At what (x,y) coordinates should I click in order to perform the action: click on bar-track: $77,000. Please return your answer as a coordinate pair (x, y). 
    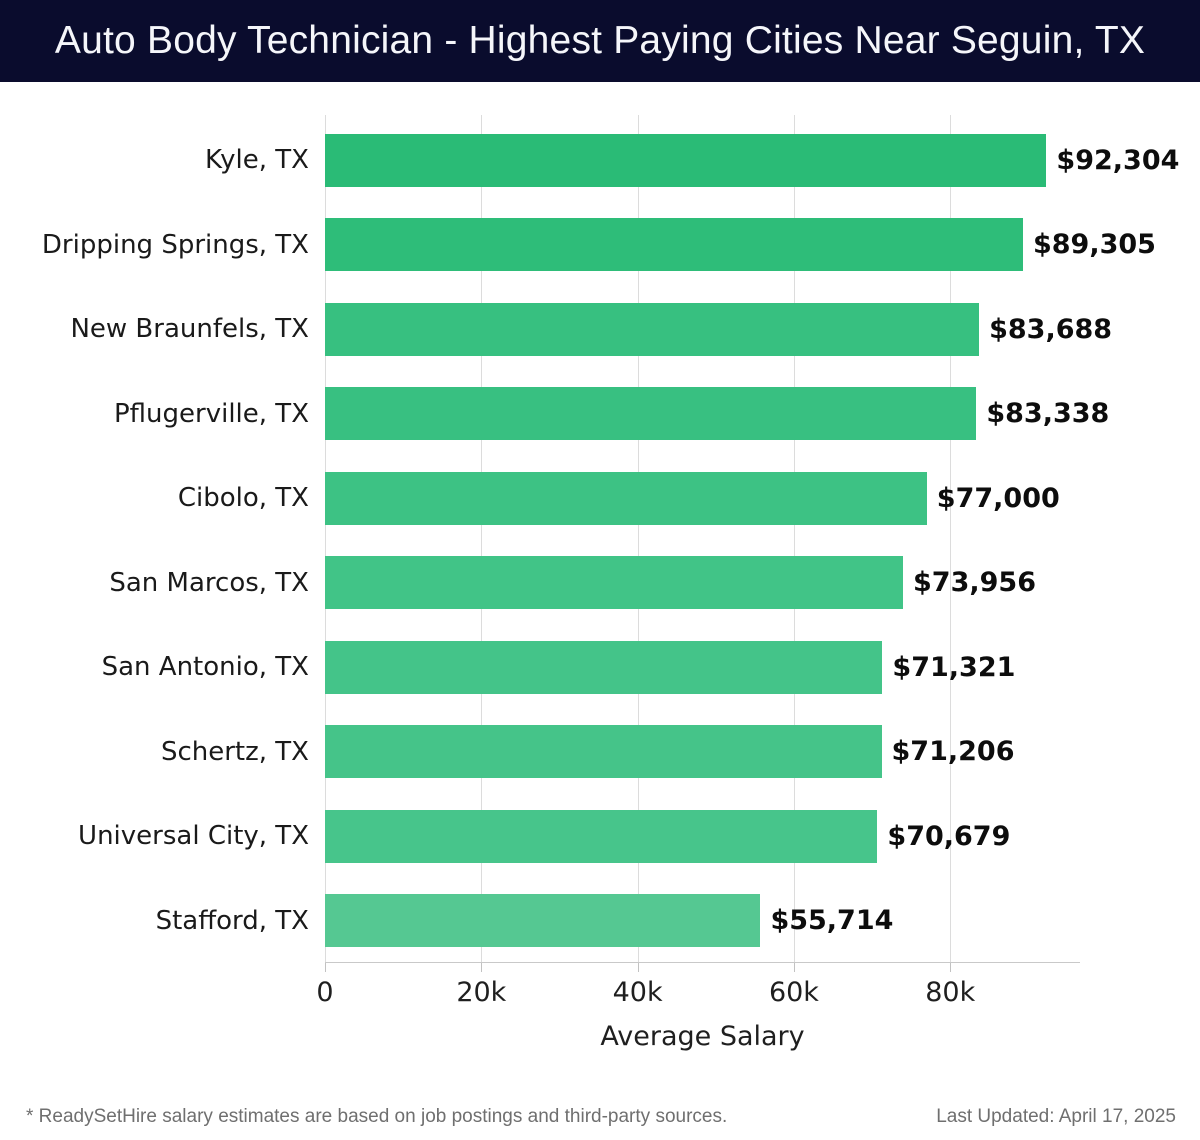
    Looking at the image, I should click on (702, 498).